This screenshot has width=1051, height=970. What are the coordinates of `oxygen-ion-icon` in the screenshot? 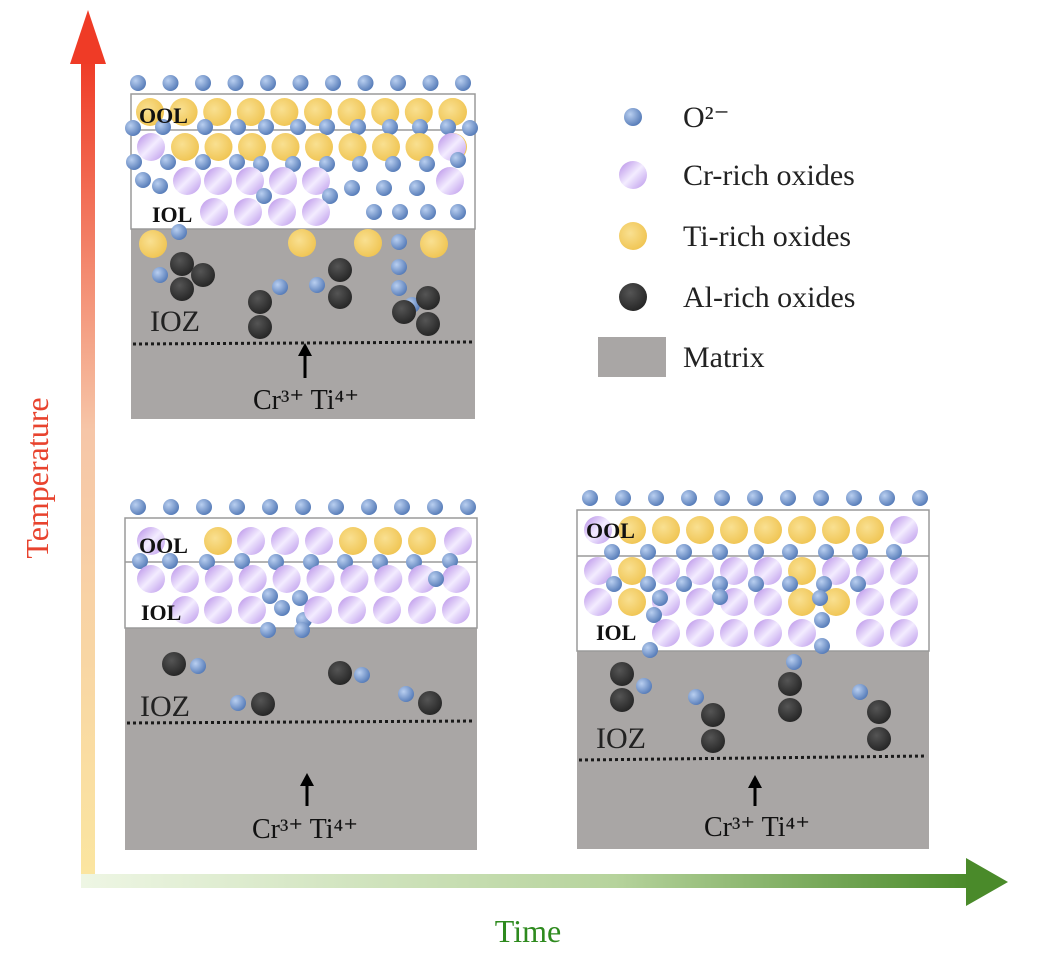 It's located at (633, 117).